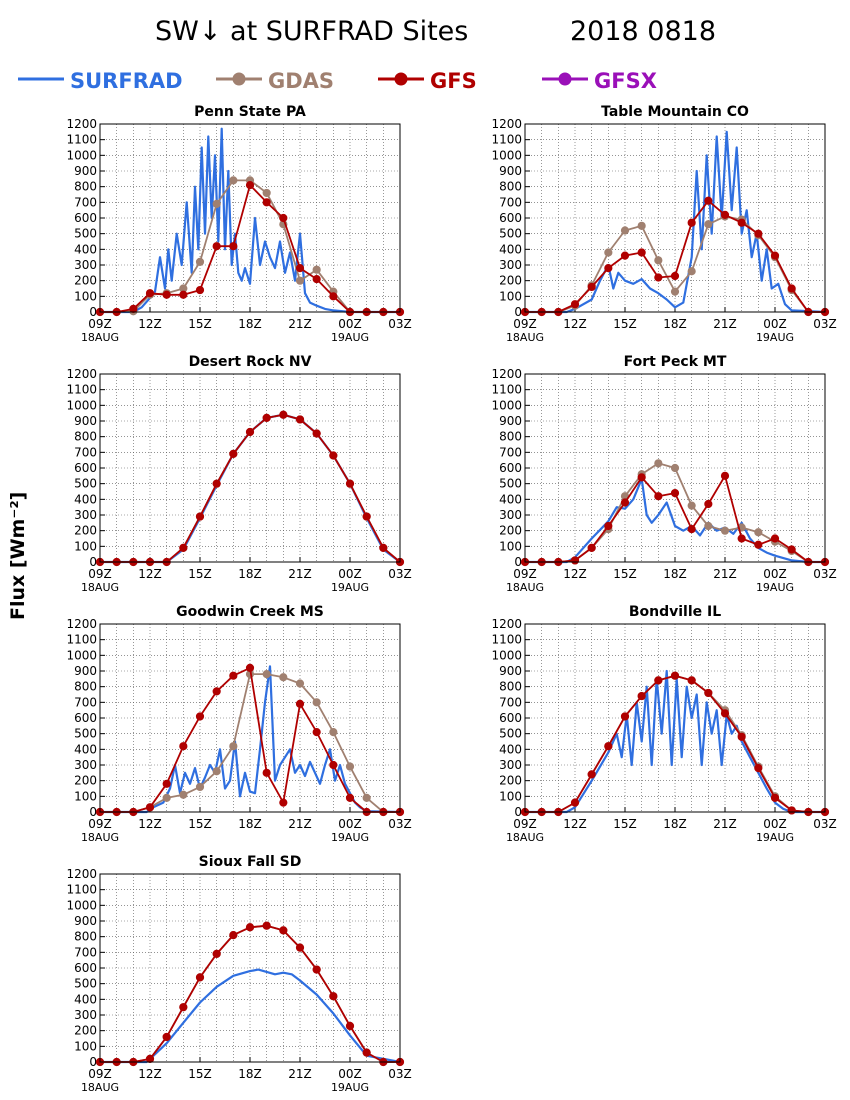 This screenshot has width=850, height=1100. Describe the element at coordinates (625, 824) in the screenshot. I see `x-tick-label: 15Z` at that location.